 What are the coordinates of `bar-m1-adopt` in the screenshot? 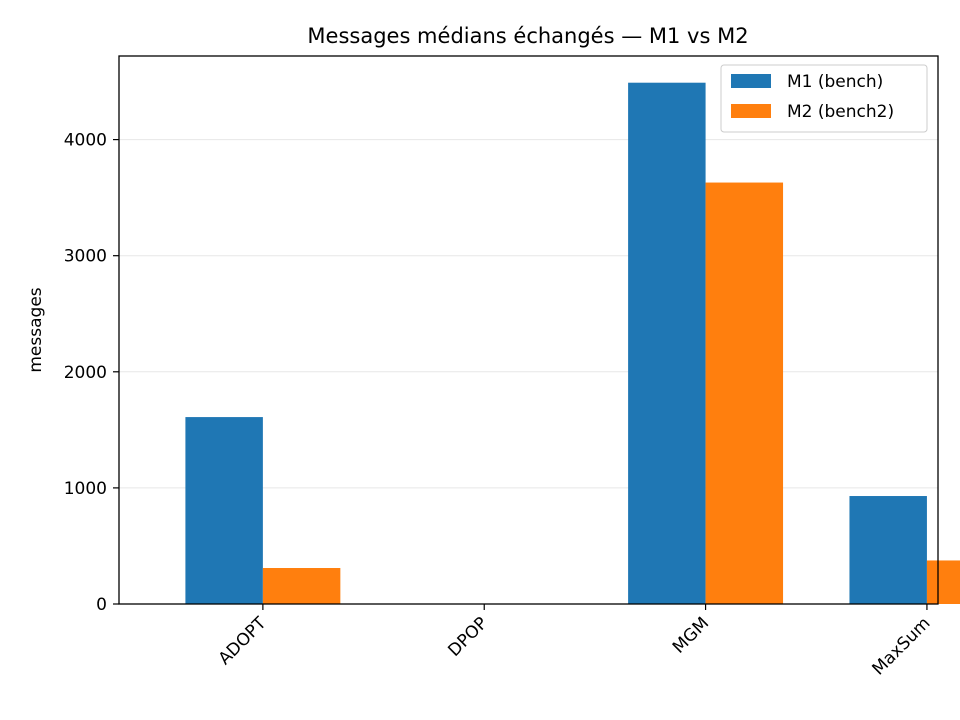 It's located at (224, 510).